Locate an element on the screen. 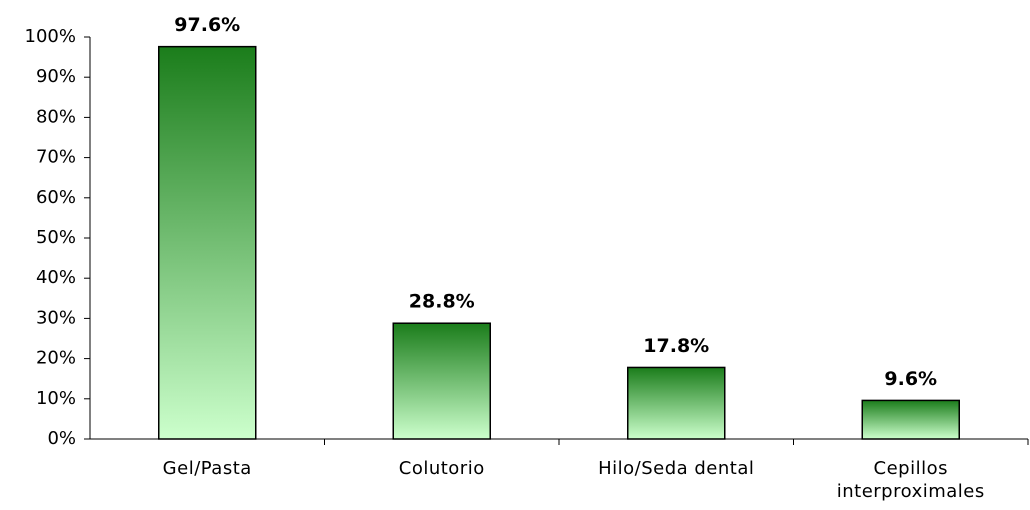 This screenshot has height=510, width=1030. y-tick-label: 10% is located at coordinates (56, 398).